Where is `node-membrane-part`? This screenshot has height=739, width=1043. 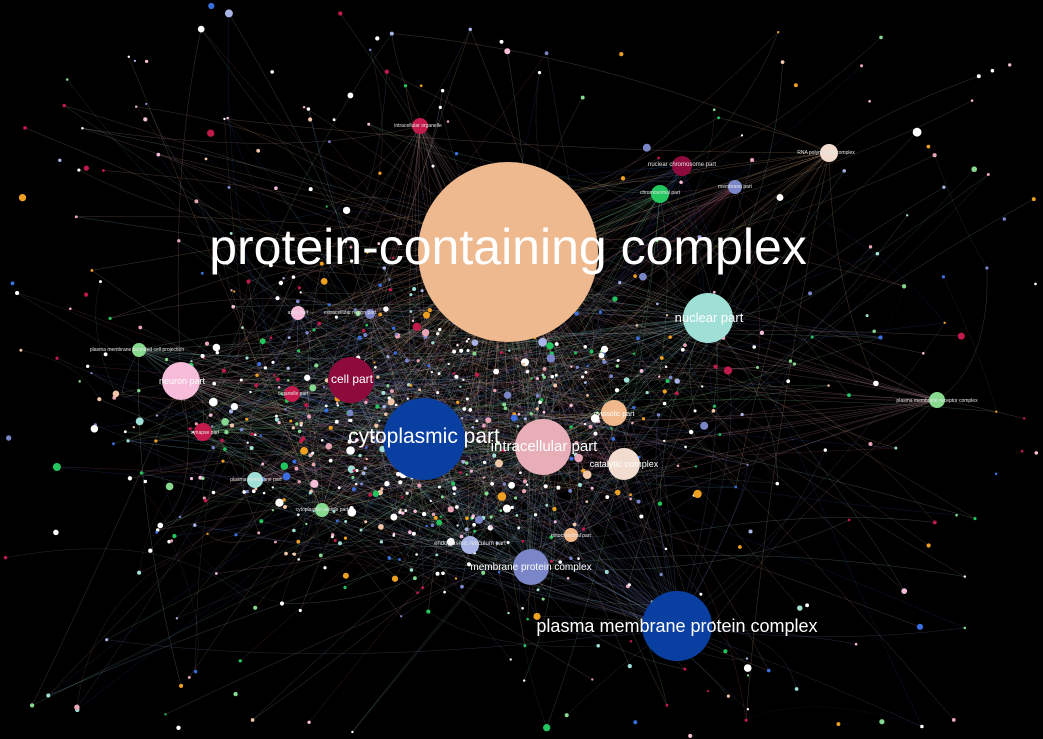 node-membrane-part is located at coordinates (735, 187).